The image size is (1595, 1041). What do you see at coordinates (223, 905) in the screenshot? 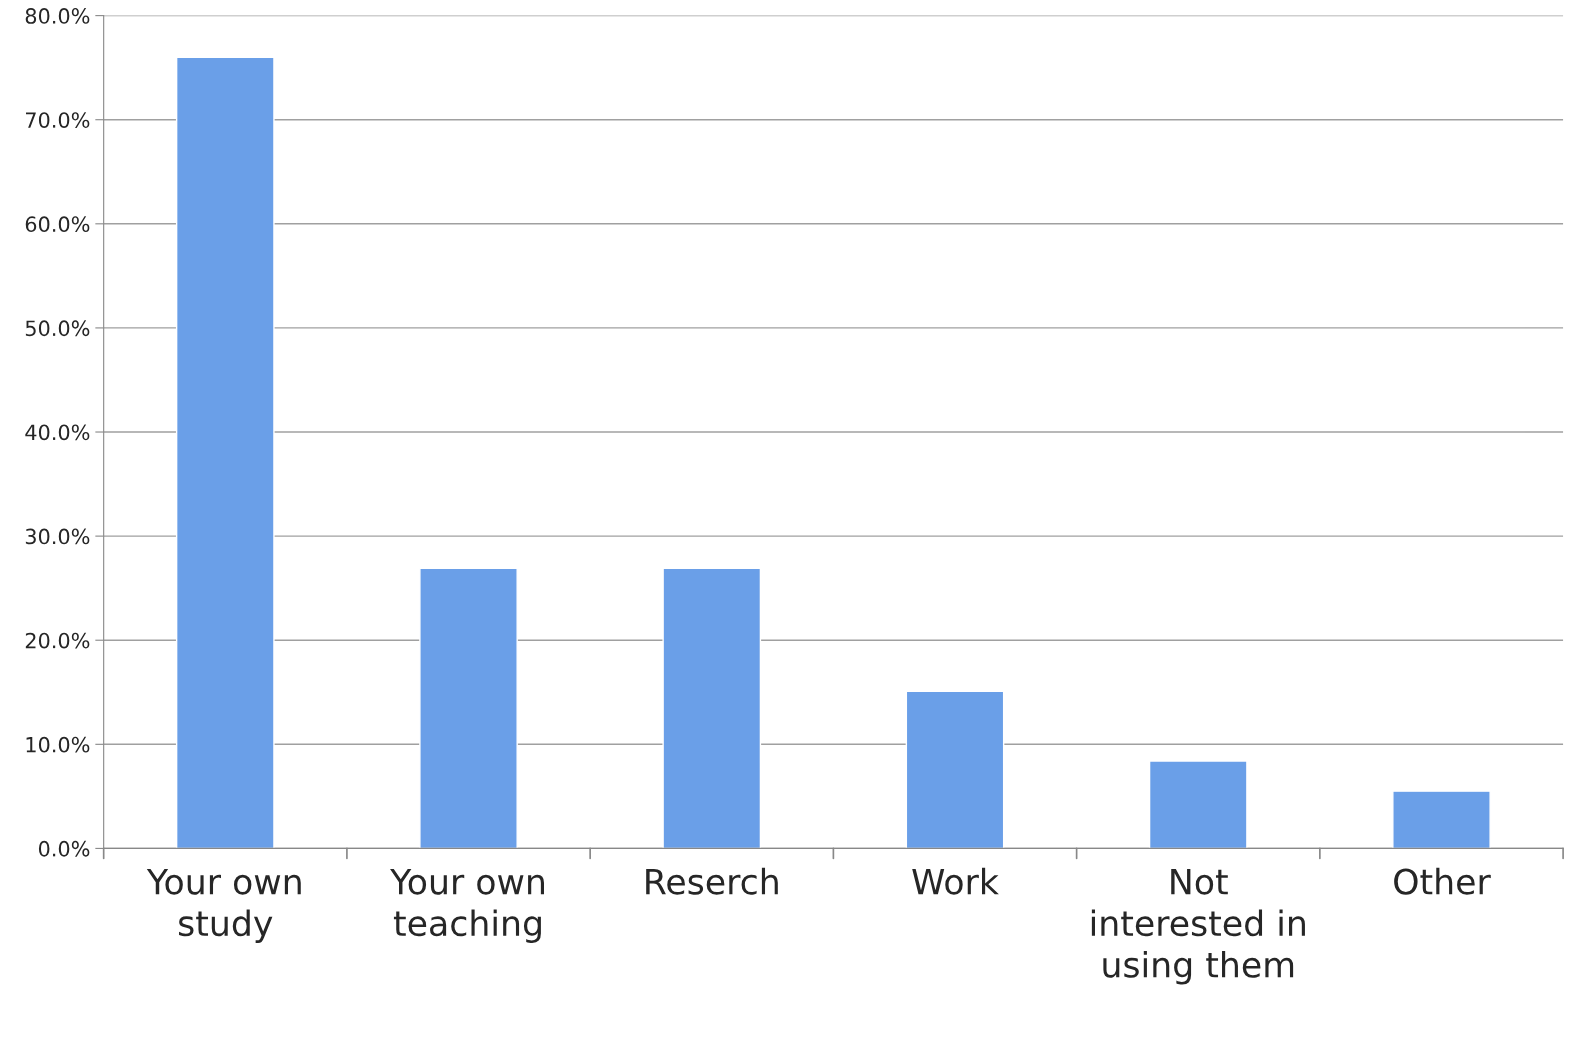
I see `x-tick-label: Your own study` at bounding box center [223, 905].